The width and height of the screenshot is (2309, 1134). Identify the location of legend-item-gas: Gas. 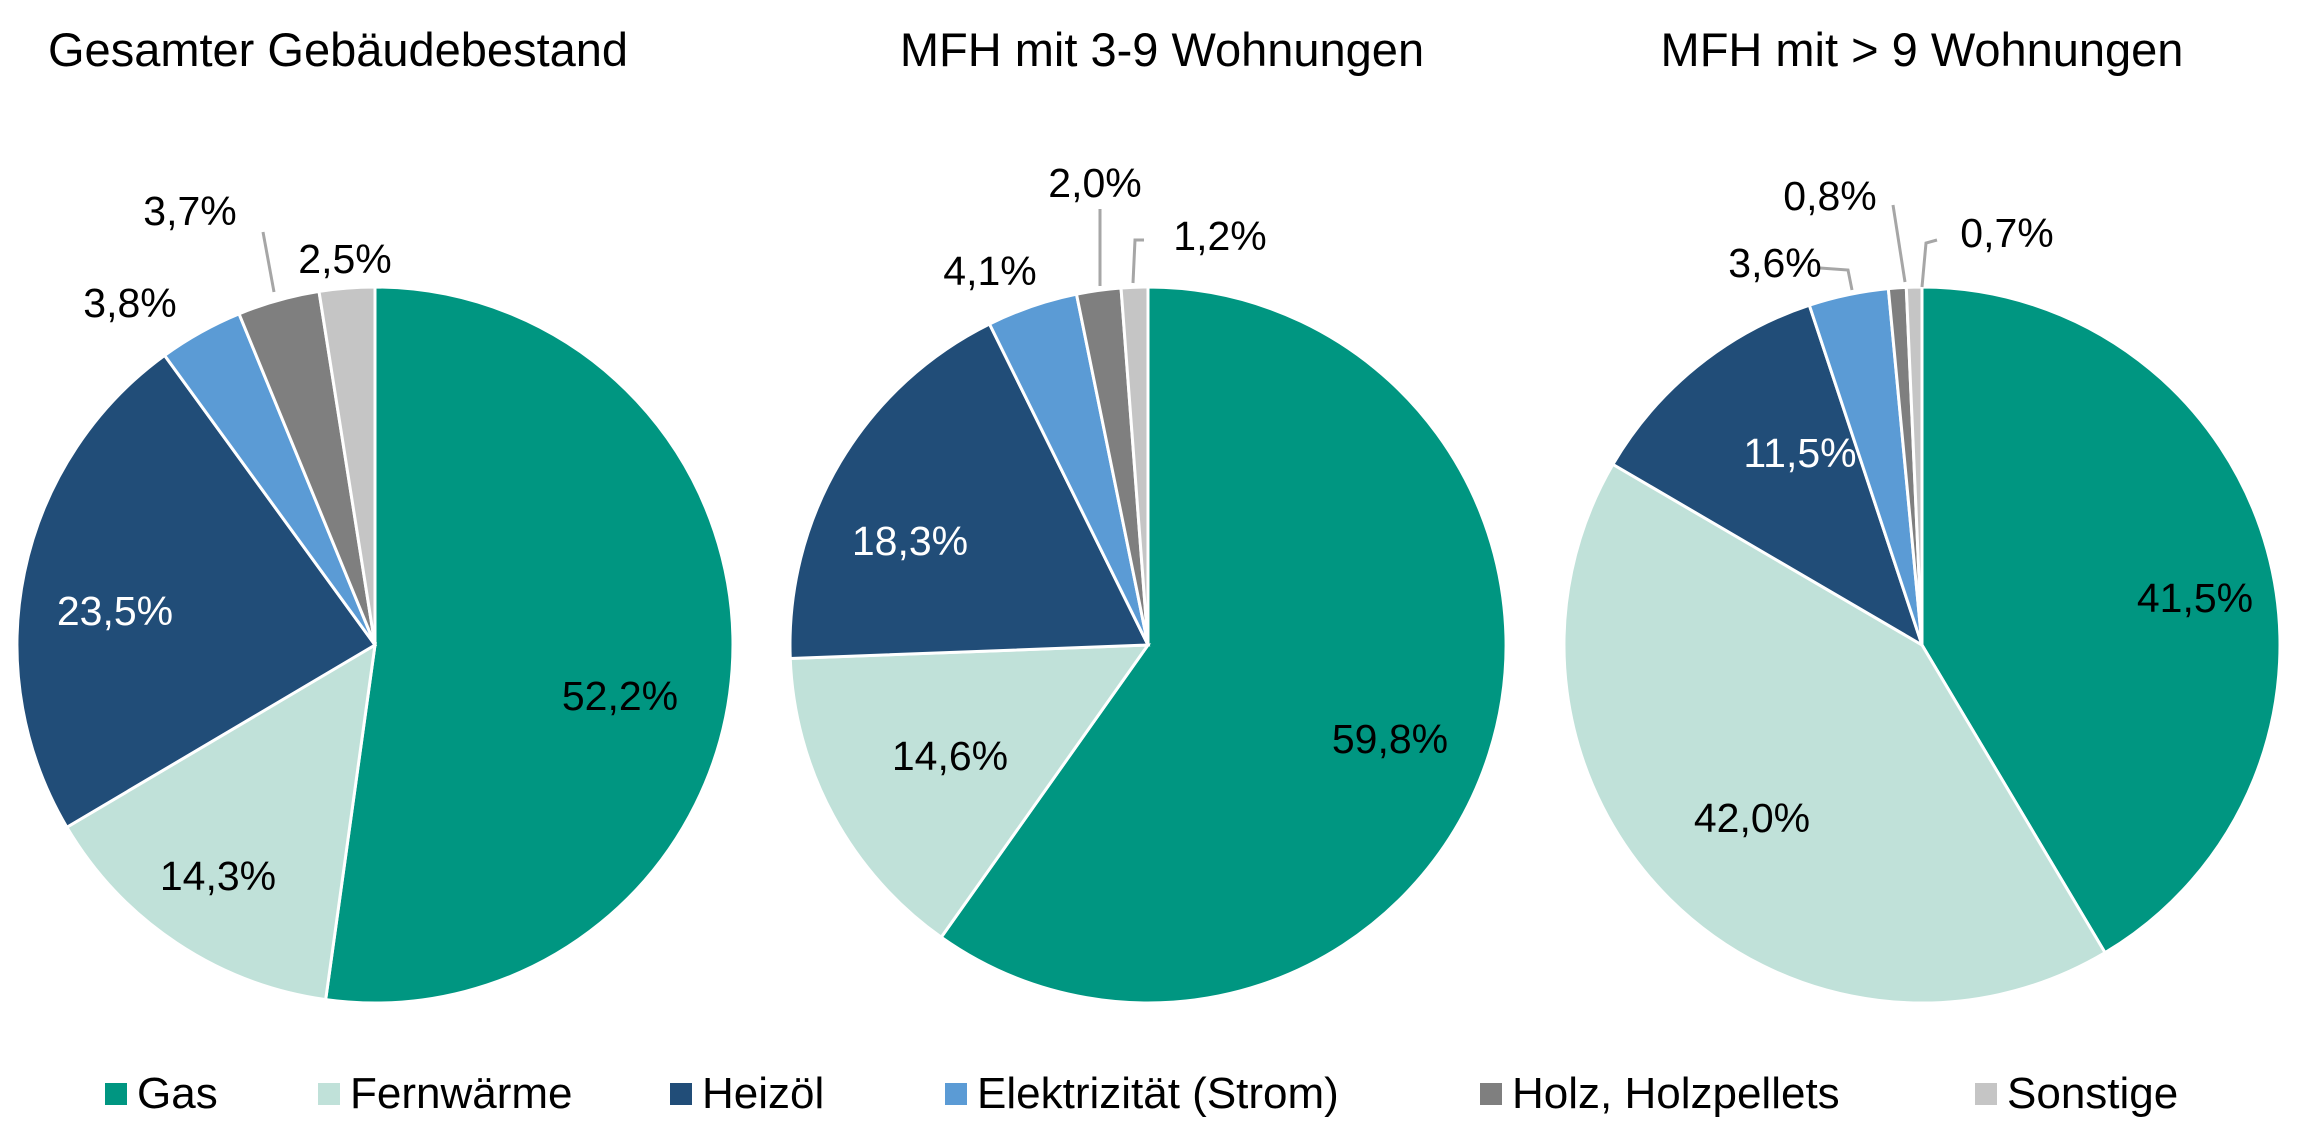
(161, 1093).